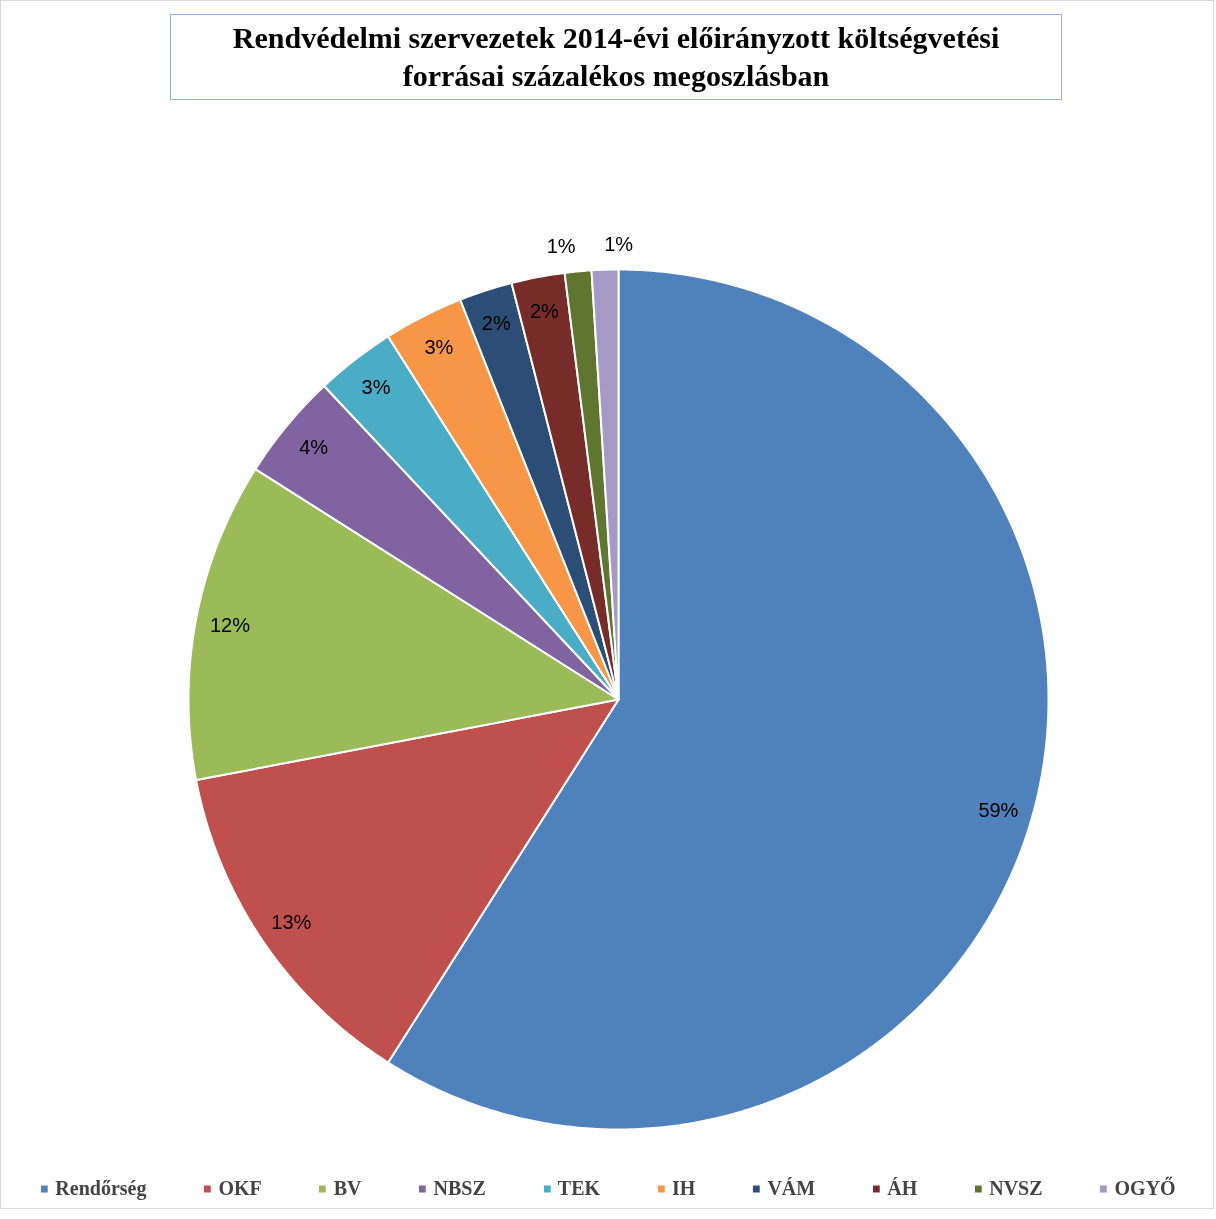 The image size is (1216, 1219). Describe the element at coordinates (291, 921) in the screenshot. I see `data-label: 13%` at that location.